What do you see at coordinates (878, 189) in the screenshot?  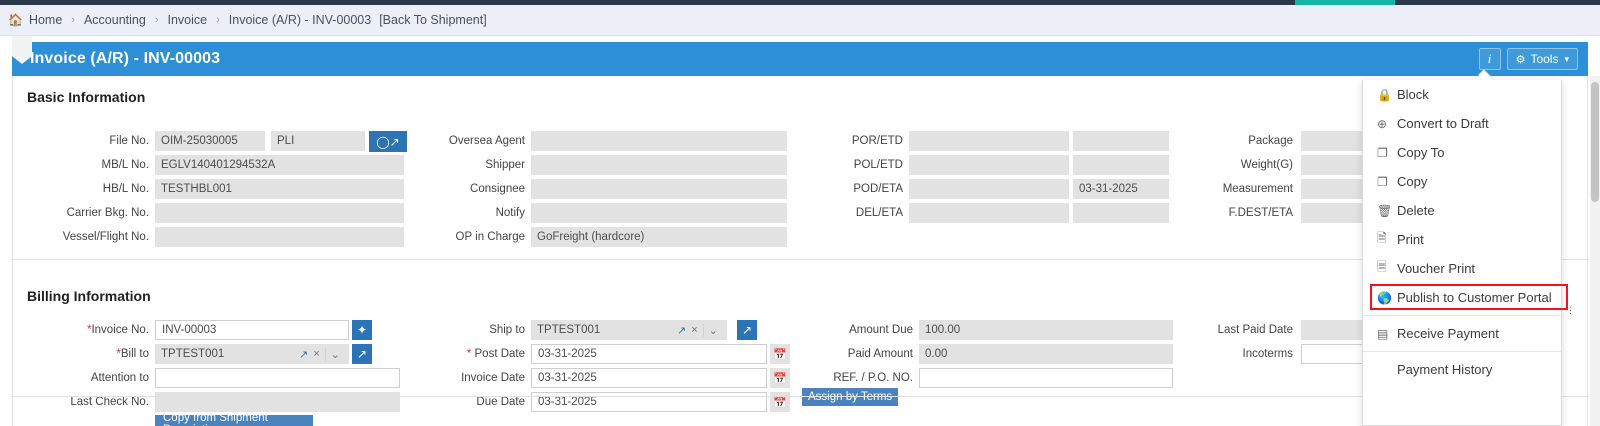 I see `label-pod-eta: POD/ETA` at bounding box center [878, 189].